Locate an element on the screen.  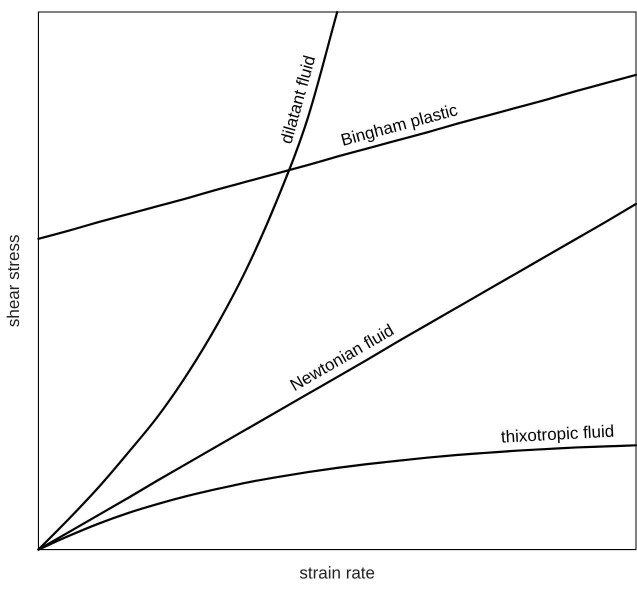
text: dilatant fluid is located at coordinates (298, 99).